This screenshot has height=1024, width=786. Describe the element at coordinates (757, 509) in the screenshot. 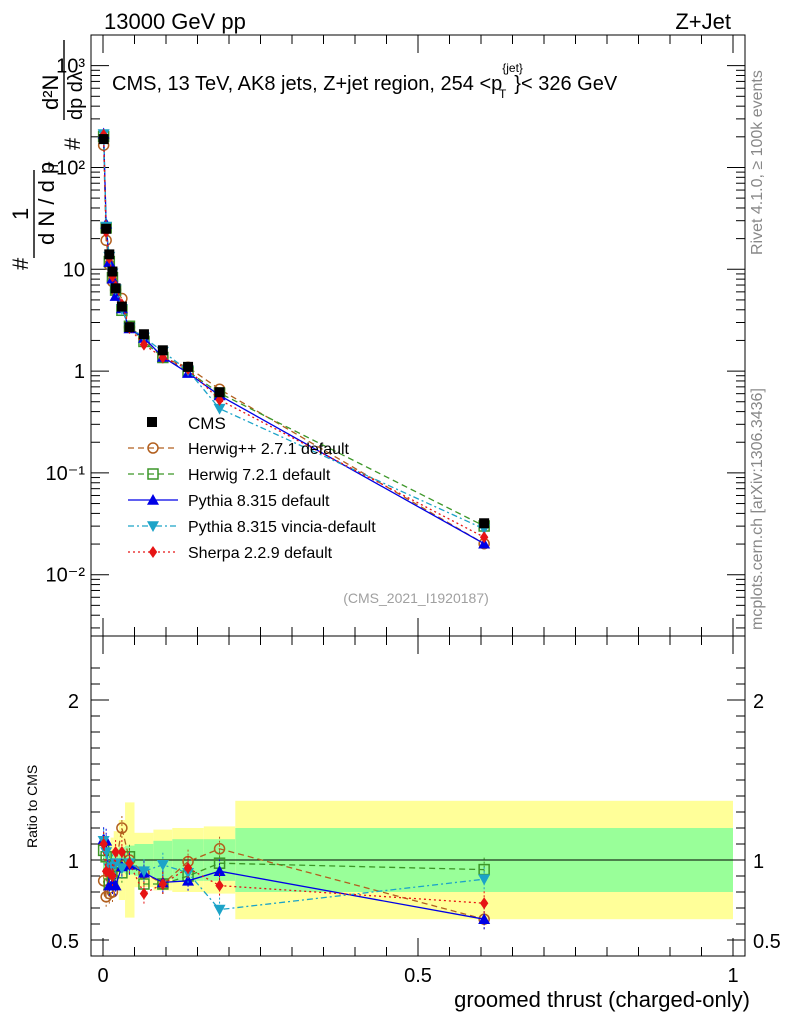

I see `mcplots-source-text: mcplots.cern.ch [arXiv:1306.3436]` at that location.